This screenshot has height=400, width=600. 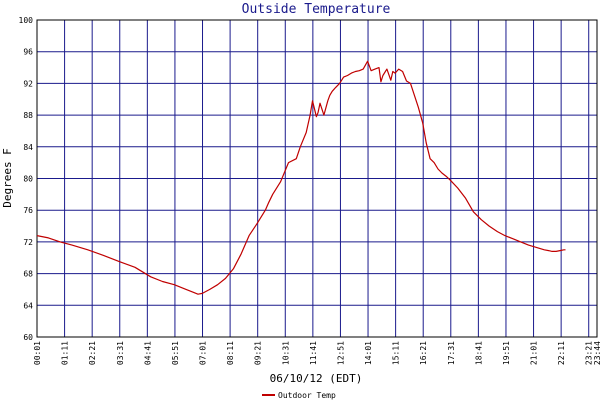 What do you see at coordinates (147, 353) in the screenshot?
I see `x-tick-label: 04:41` at bounding box center [147, 353].